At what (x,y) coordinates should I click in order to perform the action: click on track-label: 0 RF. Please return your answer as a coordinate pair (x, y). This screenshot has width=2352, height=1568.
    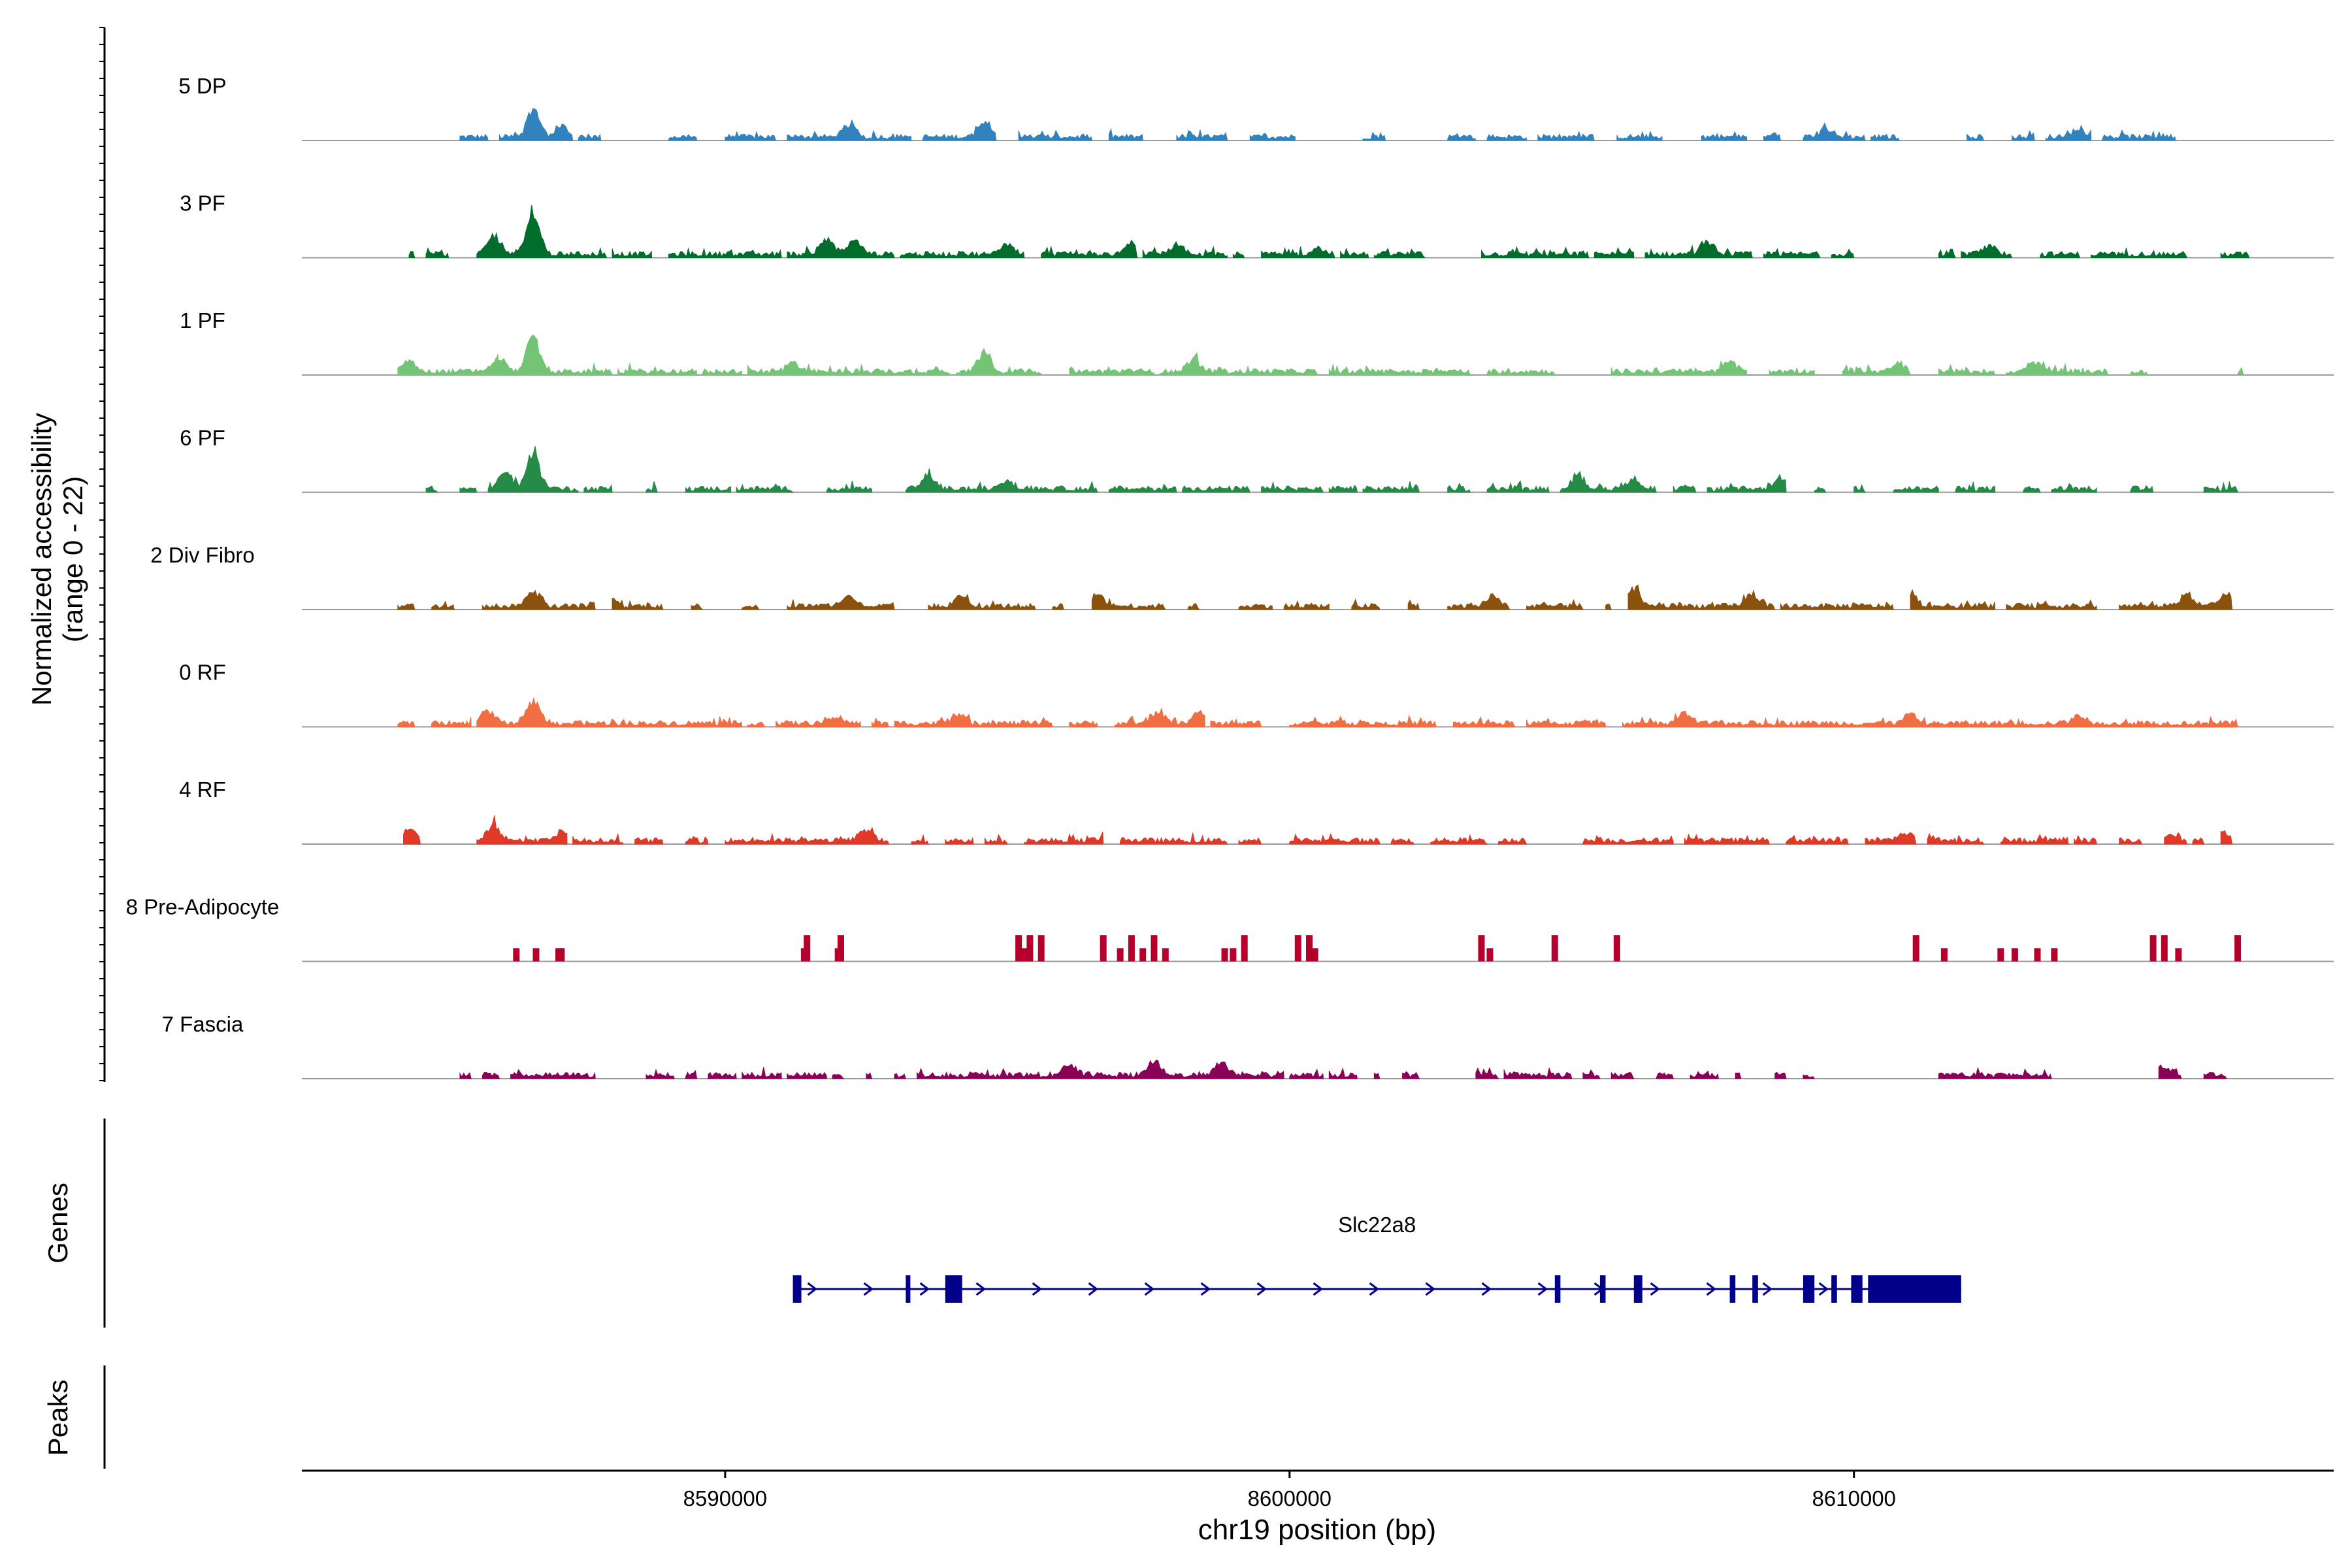
    Looking at the image, I should click on (202, 673).